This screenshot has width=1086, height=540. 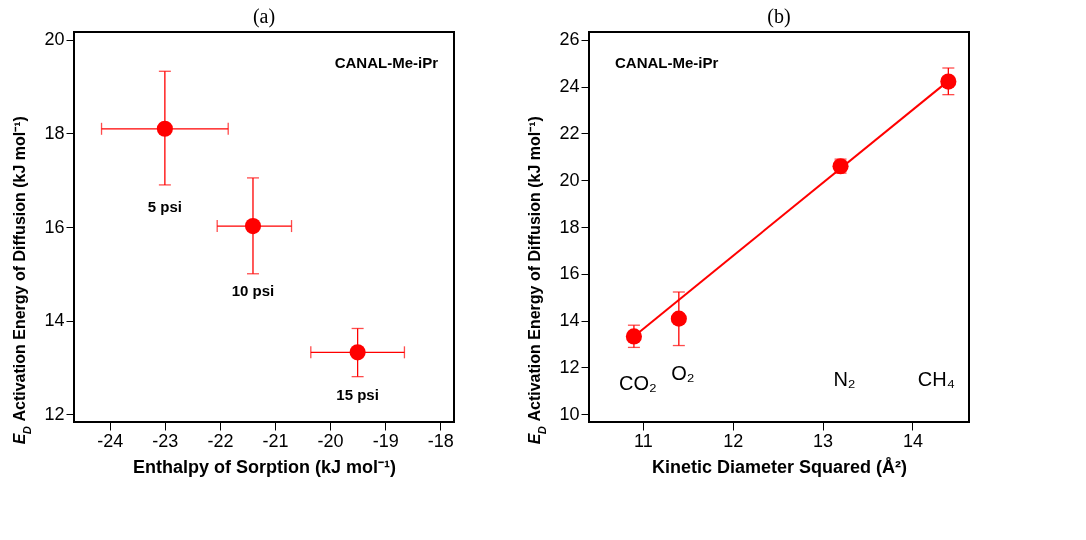 I want to click on x-axis-title: Kinetic Diameter Squared (Å²), so click(x=779, y=466).